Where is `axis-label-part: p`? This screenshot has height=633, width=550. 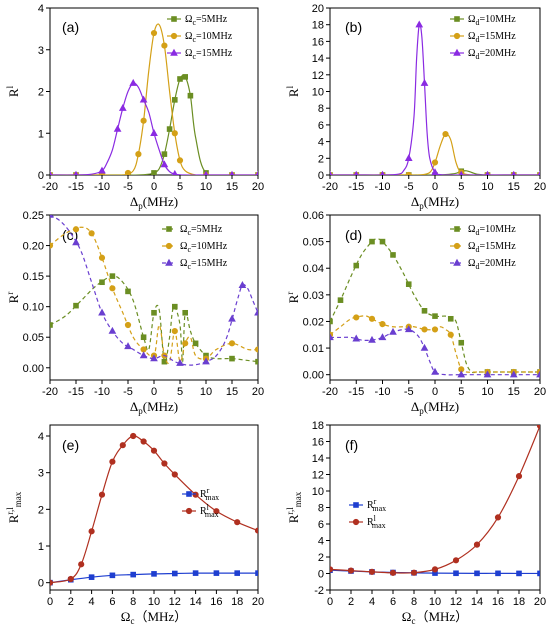 axis-label-part: p is located at coordinates (421, 411).